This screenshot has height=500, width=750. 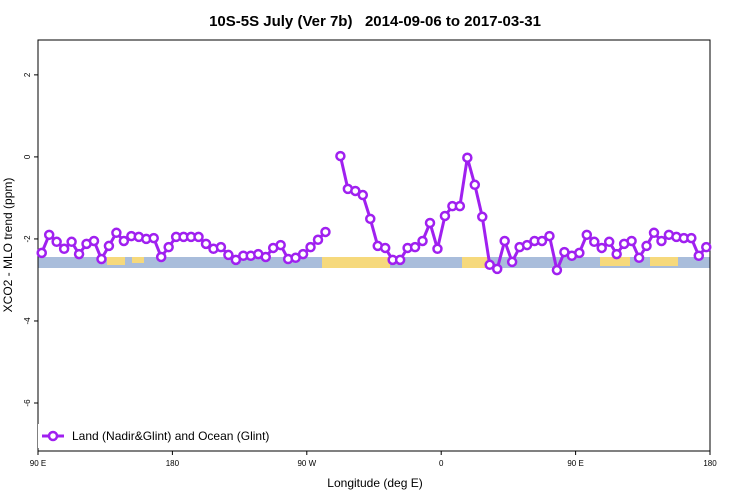 I want to click on x-axis-label: Longitude (deg E), so click(x=374, y=483).